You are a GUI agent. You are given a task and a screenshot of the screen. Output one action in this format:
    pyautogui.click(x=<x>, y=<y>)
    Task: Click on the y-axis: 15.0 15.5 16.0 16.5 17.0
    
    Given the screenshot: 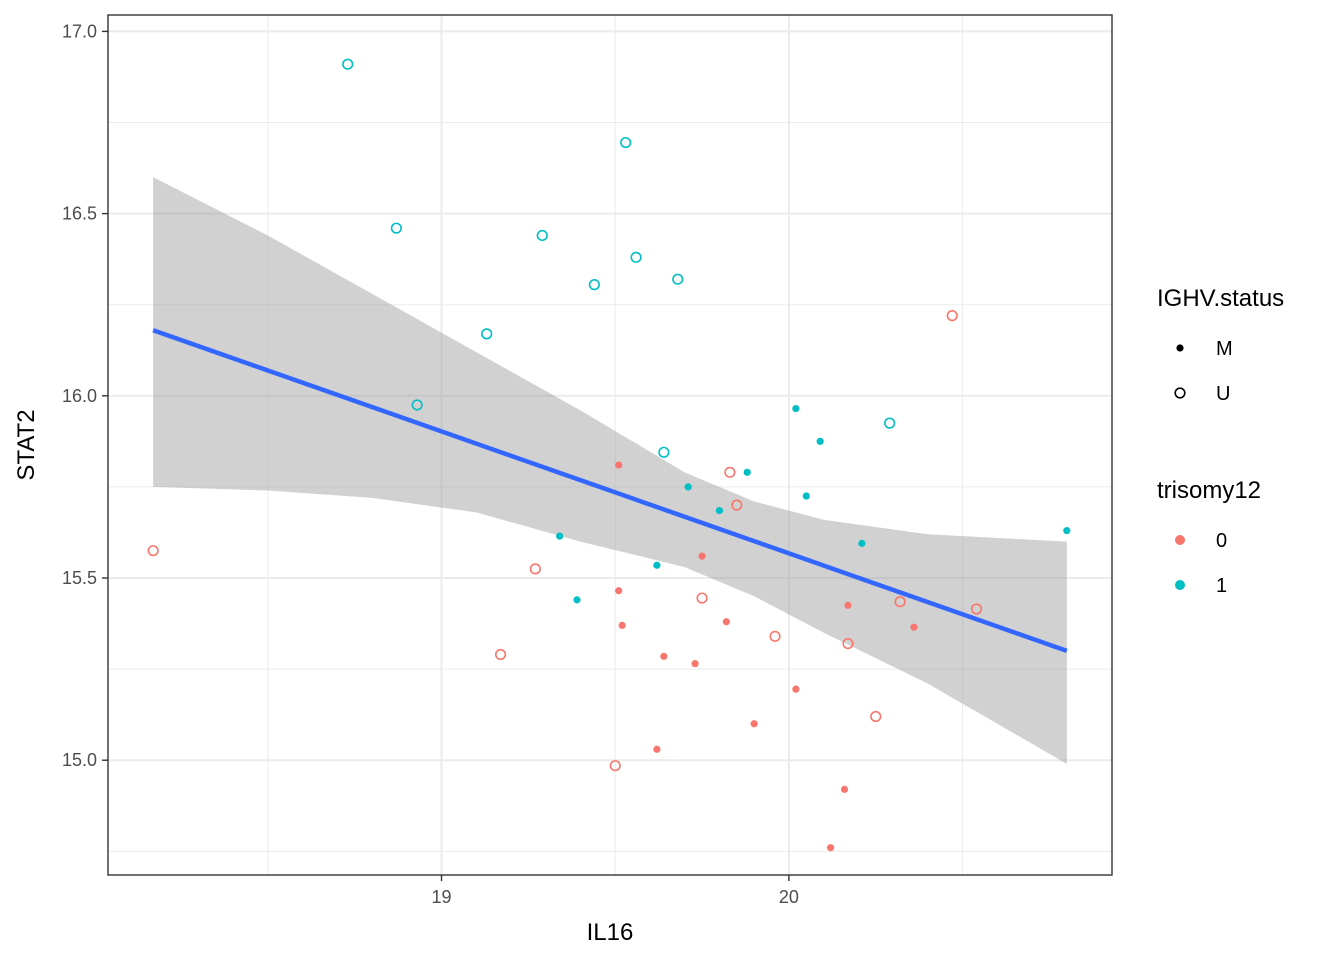 What is the action you would take?
    pyautogui.click(x=85, y=395)
    